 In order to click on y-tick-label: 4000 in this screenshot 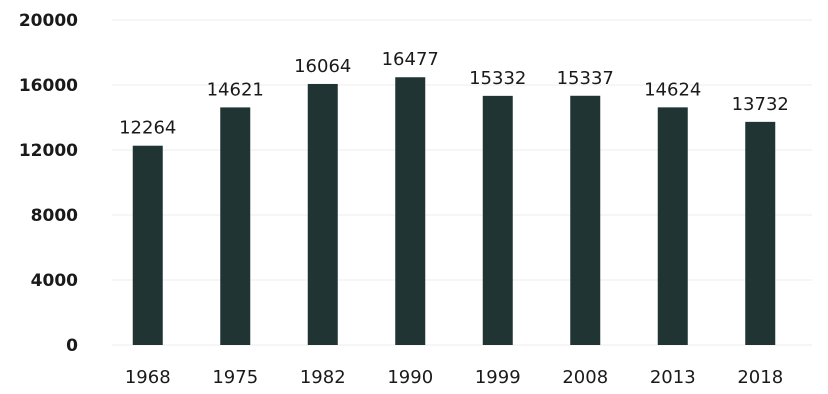, I will do `click(54, 281)`.